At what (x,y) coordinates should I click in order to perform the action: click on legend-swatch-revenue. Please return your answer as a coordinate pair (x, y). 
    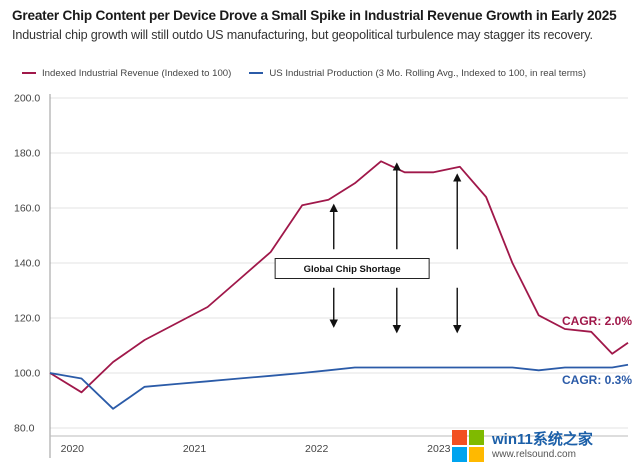
    Looking at the image, I should click on (29, 73).